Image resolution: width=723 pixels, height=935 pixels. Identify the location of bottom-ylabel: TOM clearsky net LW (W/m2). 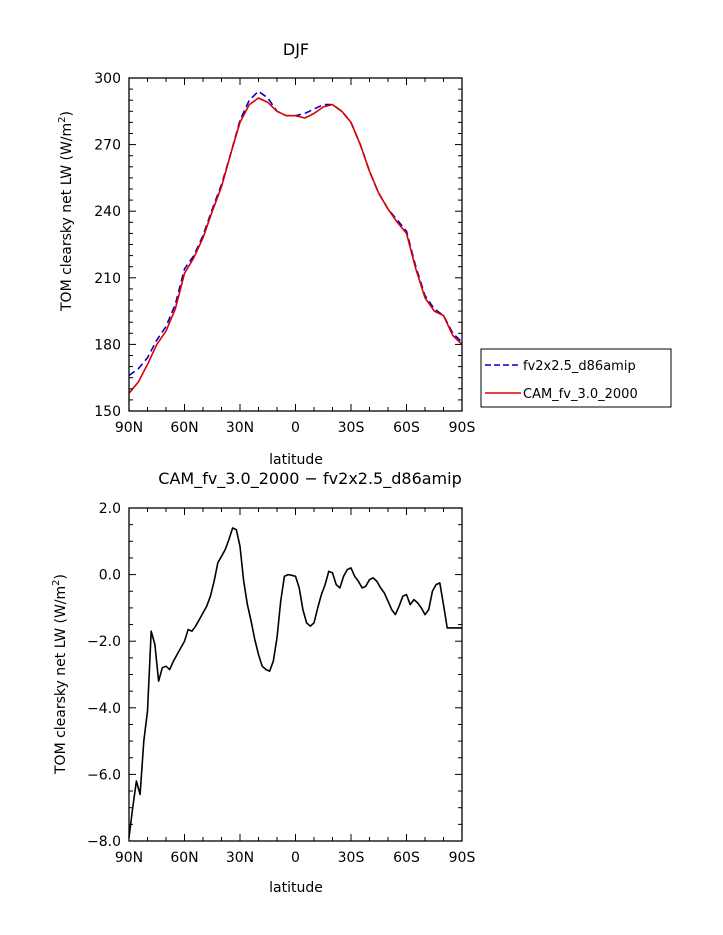
(60, 674).